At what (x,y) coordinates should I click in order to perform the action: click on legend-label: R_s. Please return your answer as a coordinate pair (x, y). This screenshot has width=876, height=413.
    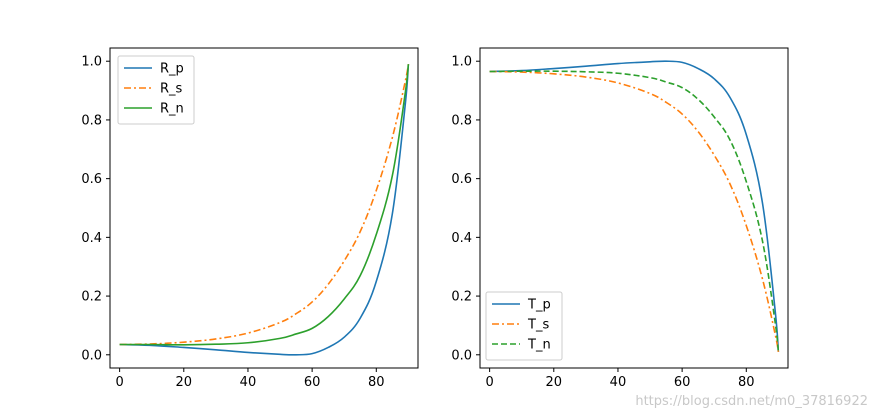
    Looking at the image, I should click on (171, 89).